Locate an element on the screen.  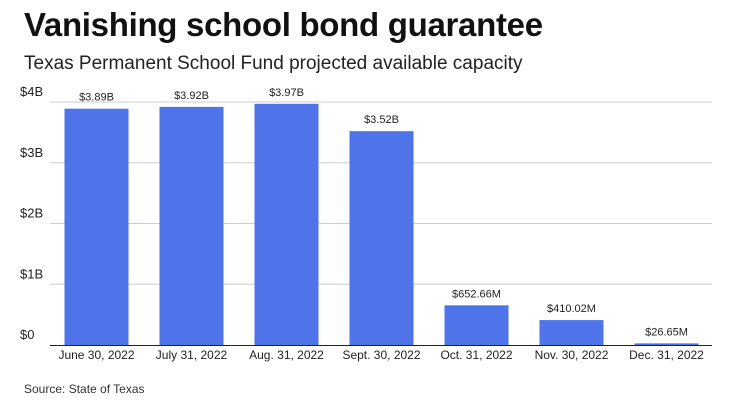
x-tick-label: July 31, 2022 is located at coordinates (192, 355).